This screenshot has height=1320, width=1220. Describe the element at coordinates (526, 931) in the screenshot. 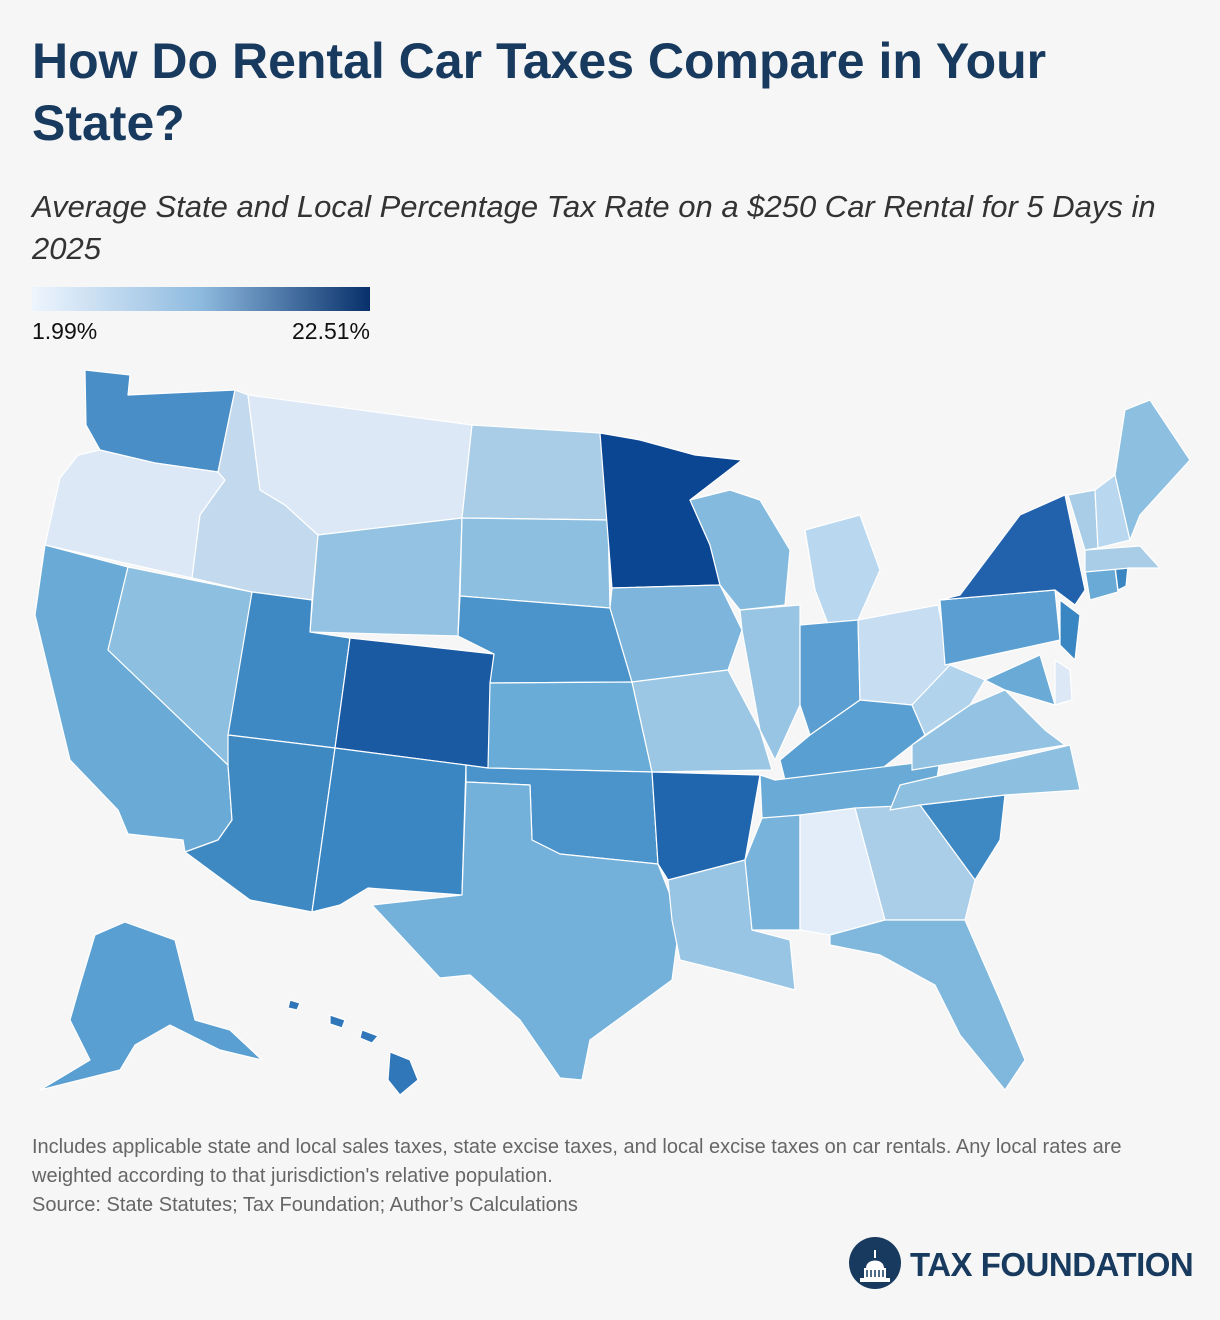

I see `state-tx` at that location.